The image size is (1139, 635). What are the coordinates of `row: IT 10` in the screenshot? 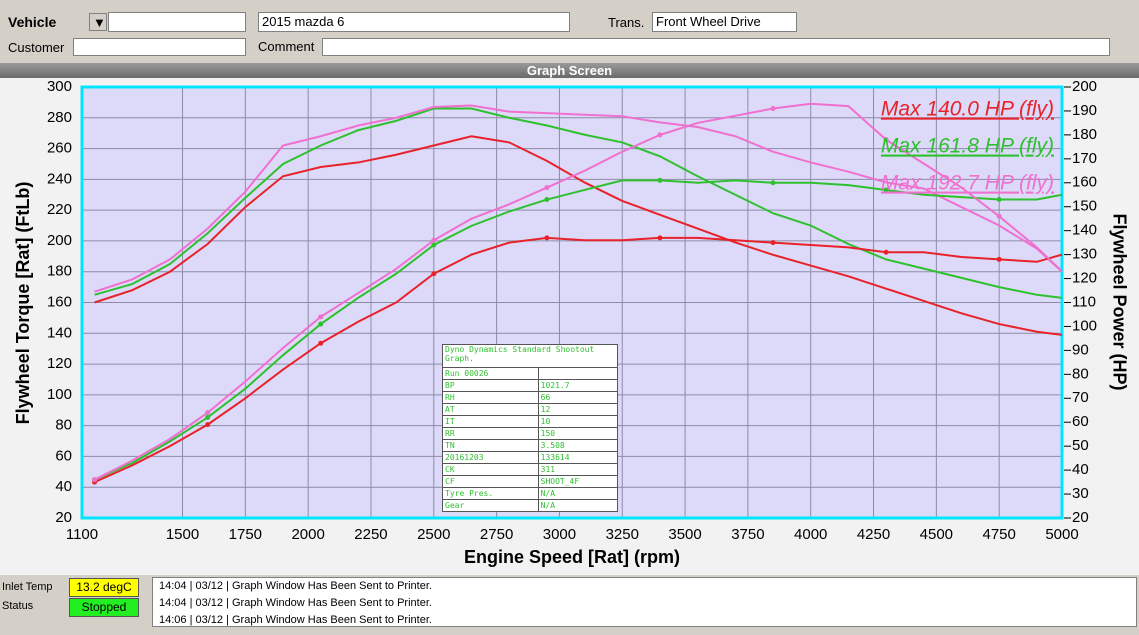 It's located at (530, 421).